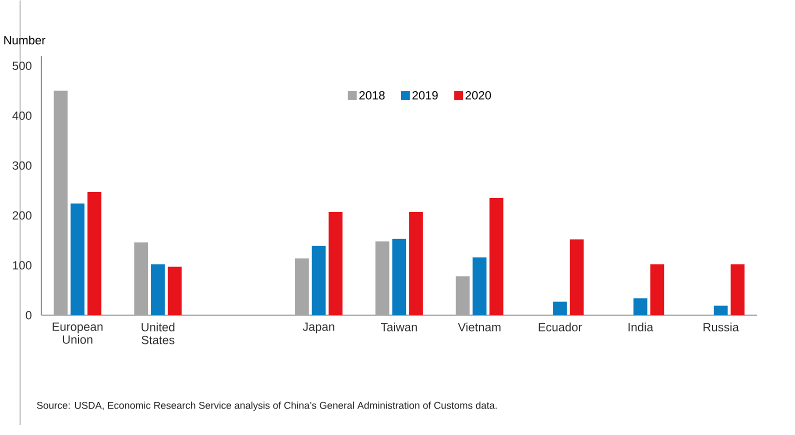 The height and width of the screenshot is (435, 795). Describe the element at coordinates (77, 333) in the screenshot. I see `x-tick-label: European Union` at that location.